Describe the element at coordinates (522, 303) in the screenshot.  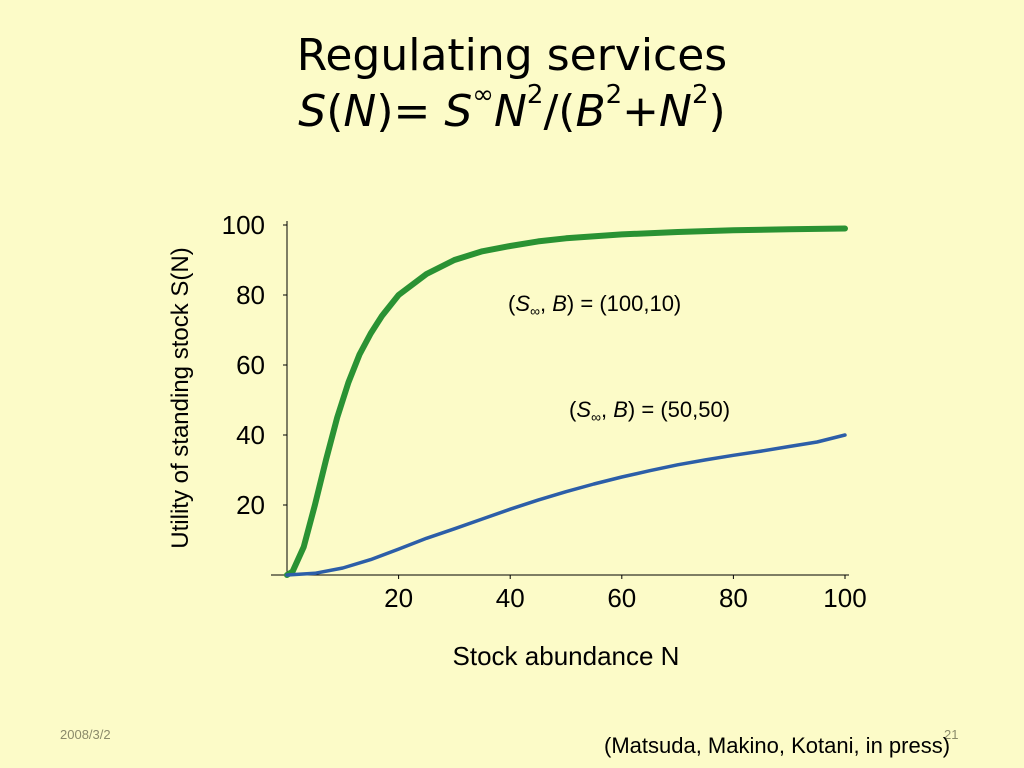
I see `annotation-green-s: S` at that location.